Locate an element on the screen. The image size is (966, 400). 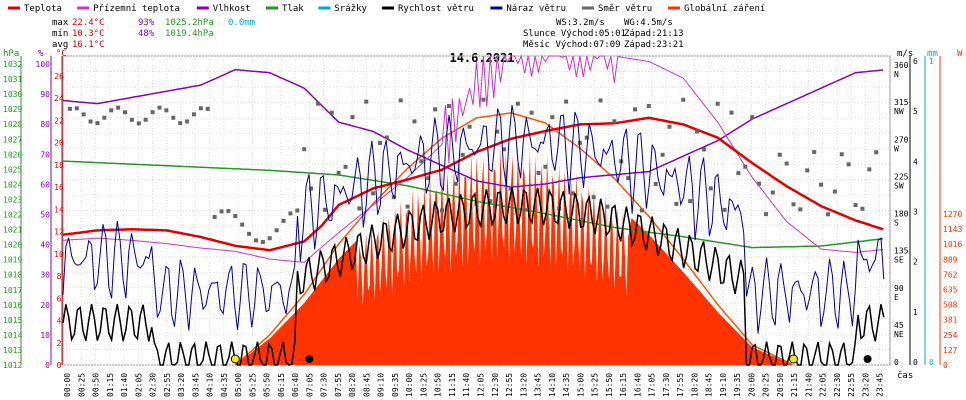
x-tick-label: 17:05 is located at coordinates (652, 385).